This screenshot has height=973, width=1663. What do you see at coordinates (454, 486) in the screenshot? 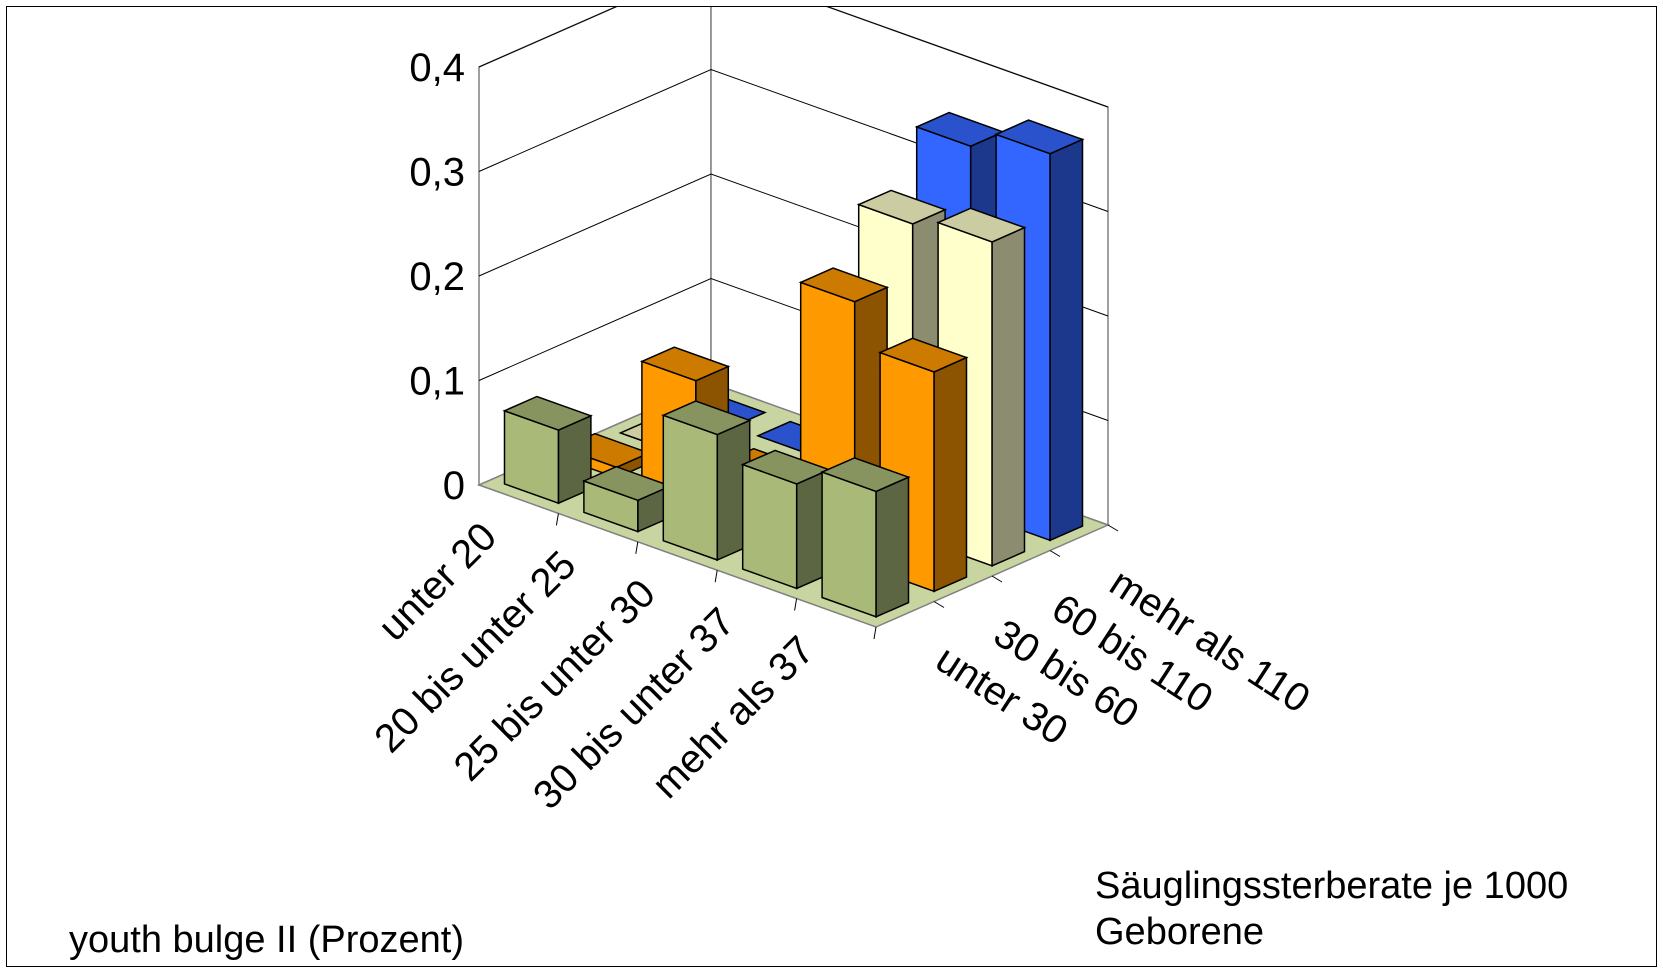
I see `y-tick-label: 0` at bounding box center [454, 486].